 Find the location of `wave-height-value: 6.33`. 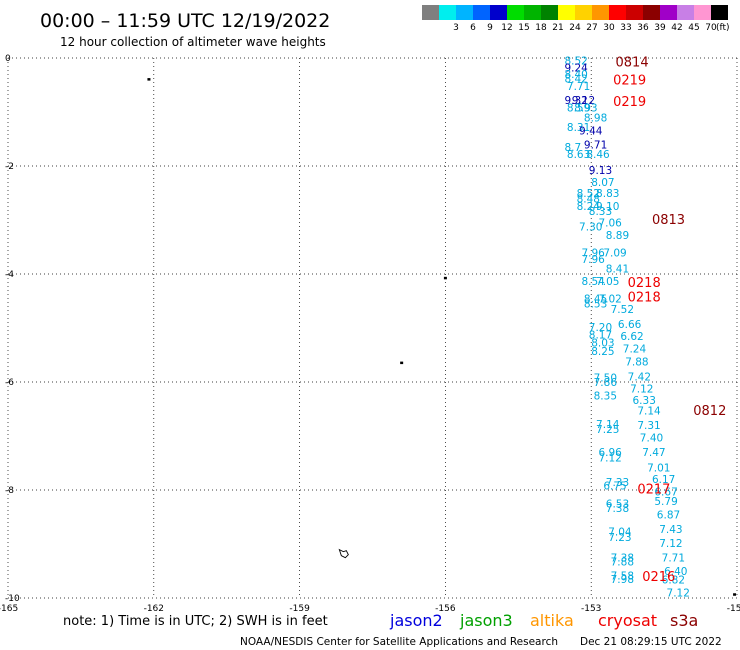

wave-height-value: 6.33 is located at coordinates (644, 401).